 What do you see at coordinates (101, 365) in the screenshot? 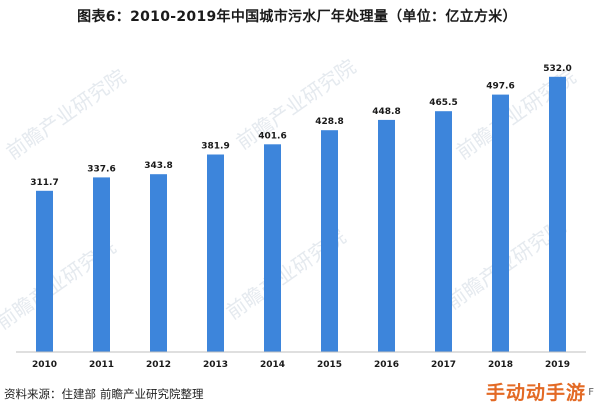
I see `x-tick-2011: 2011` at bounding box center [101, 365].